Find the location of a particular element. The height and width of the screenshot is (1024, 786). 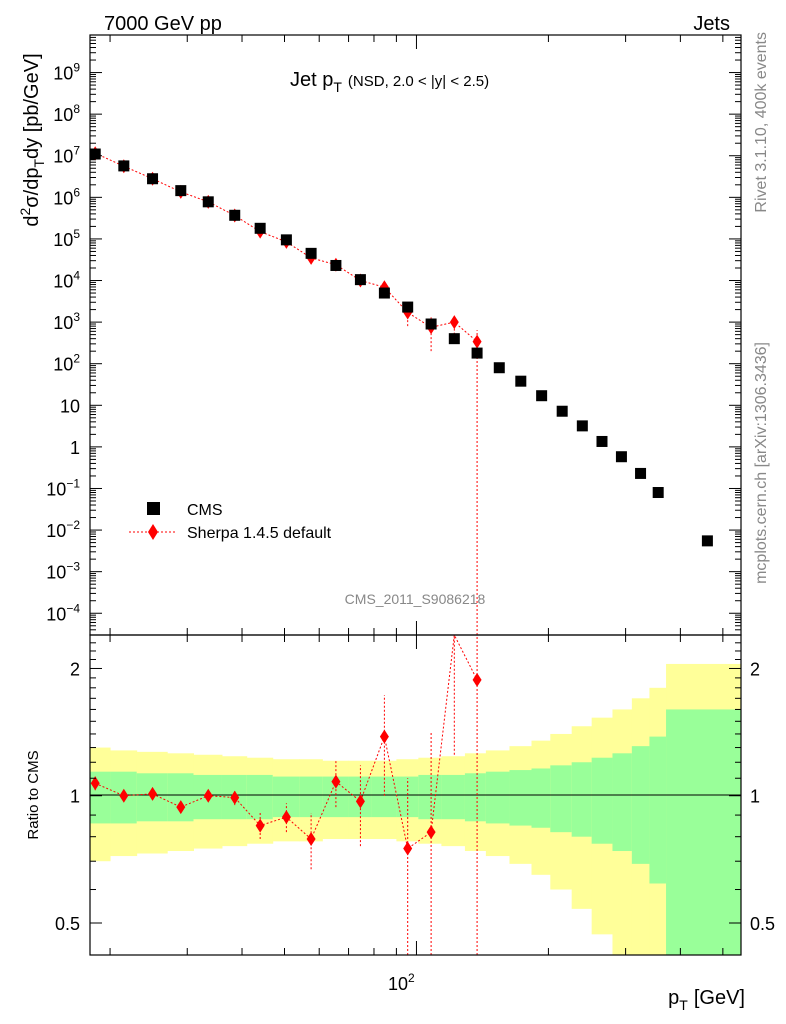

ratio-y-tick-label: 1 is located at coordinates (75, 797).